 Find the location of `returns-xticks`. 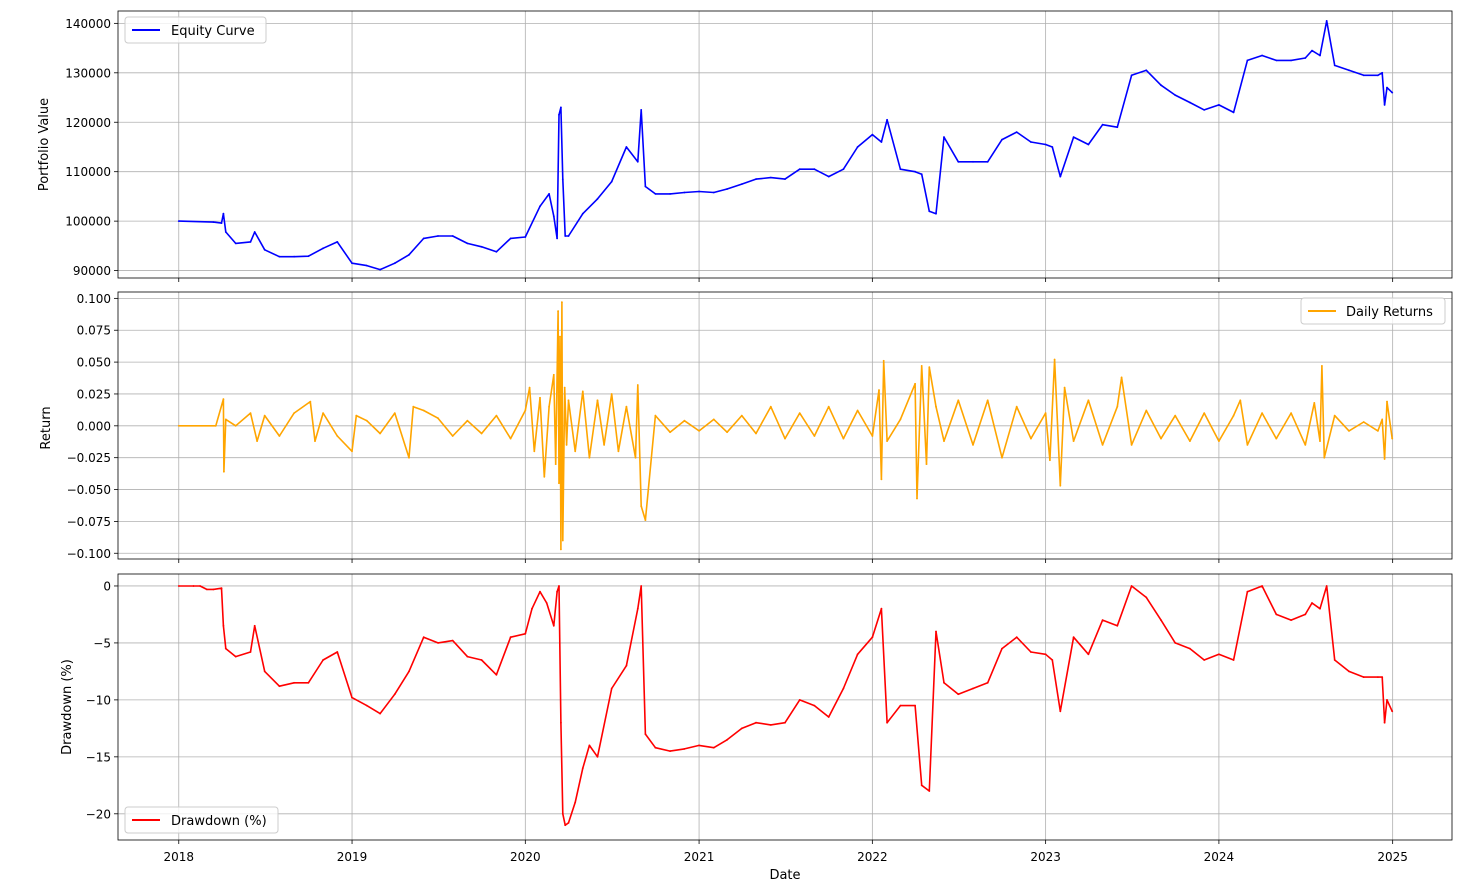

returns-xticks is located at coordinates (786, 561).